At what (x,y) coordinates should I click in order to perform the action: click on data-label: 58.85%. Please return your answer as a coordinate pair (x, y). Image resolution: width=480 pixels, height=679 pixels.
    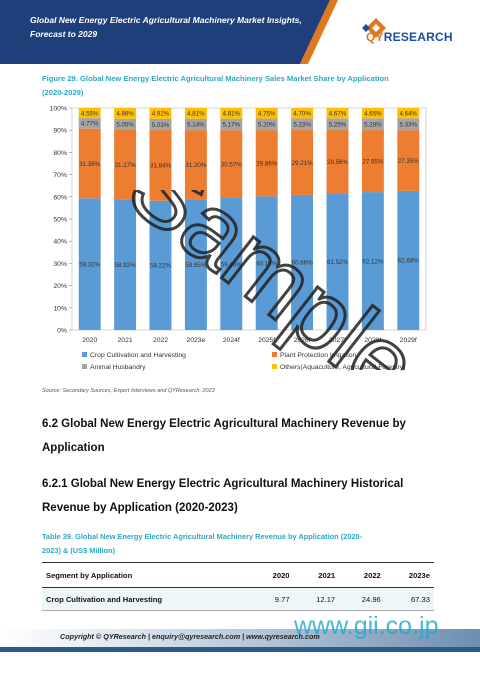
    Looking at the image, I should click on (195, 265).